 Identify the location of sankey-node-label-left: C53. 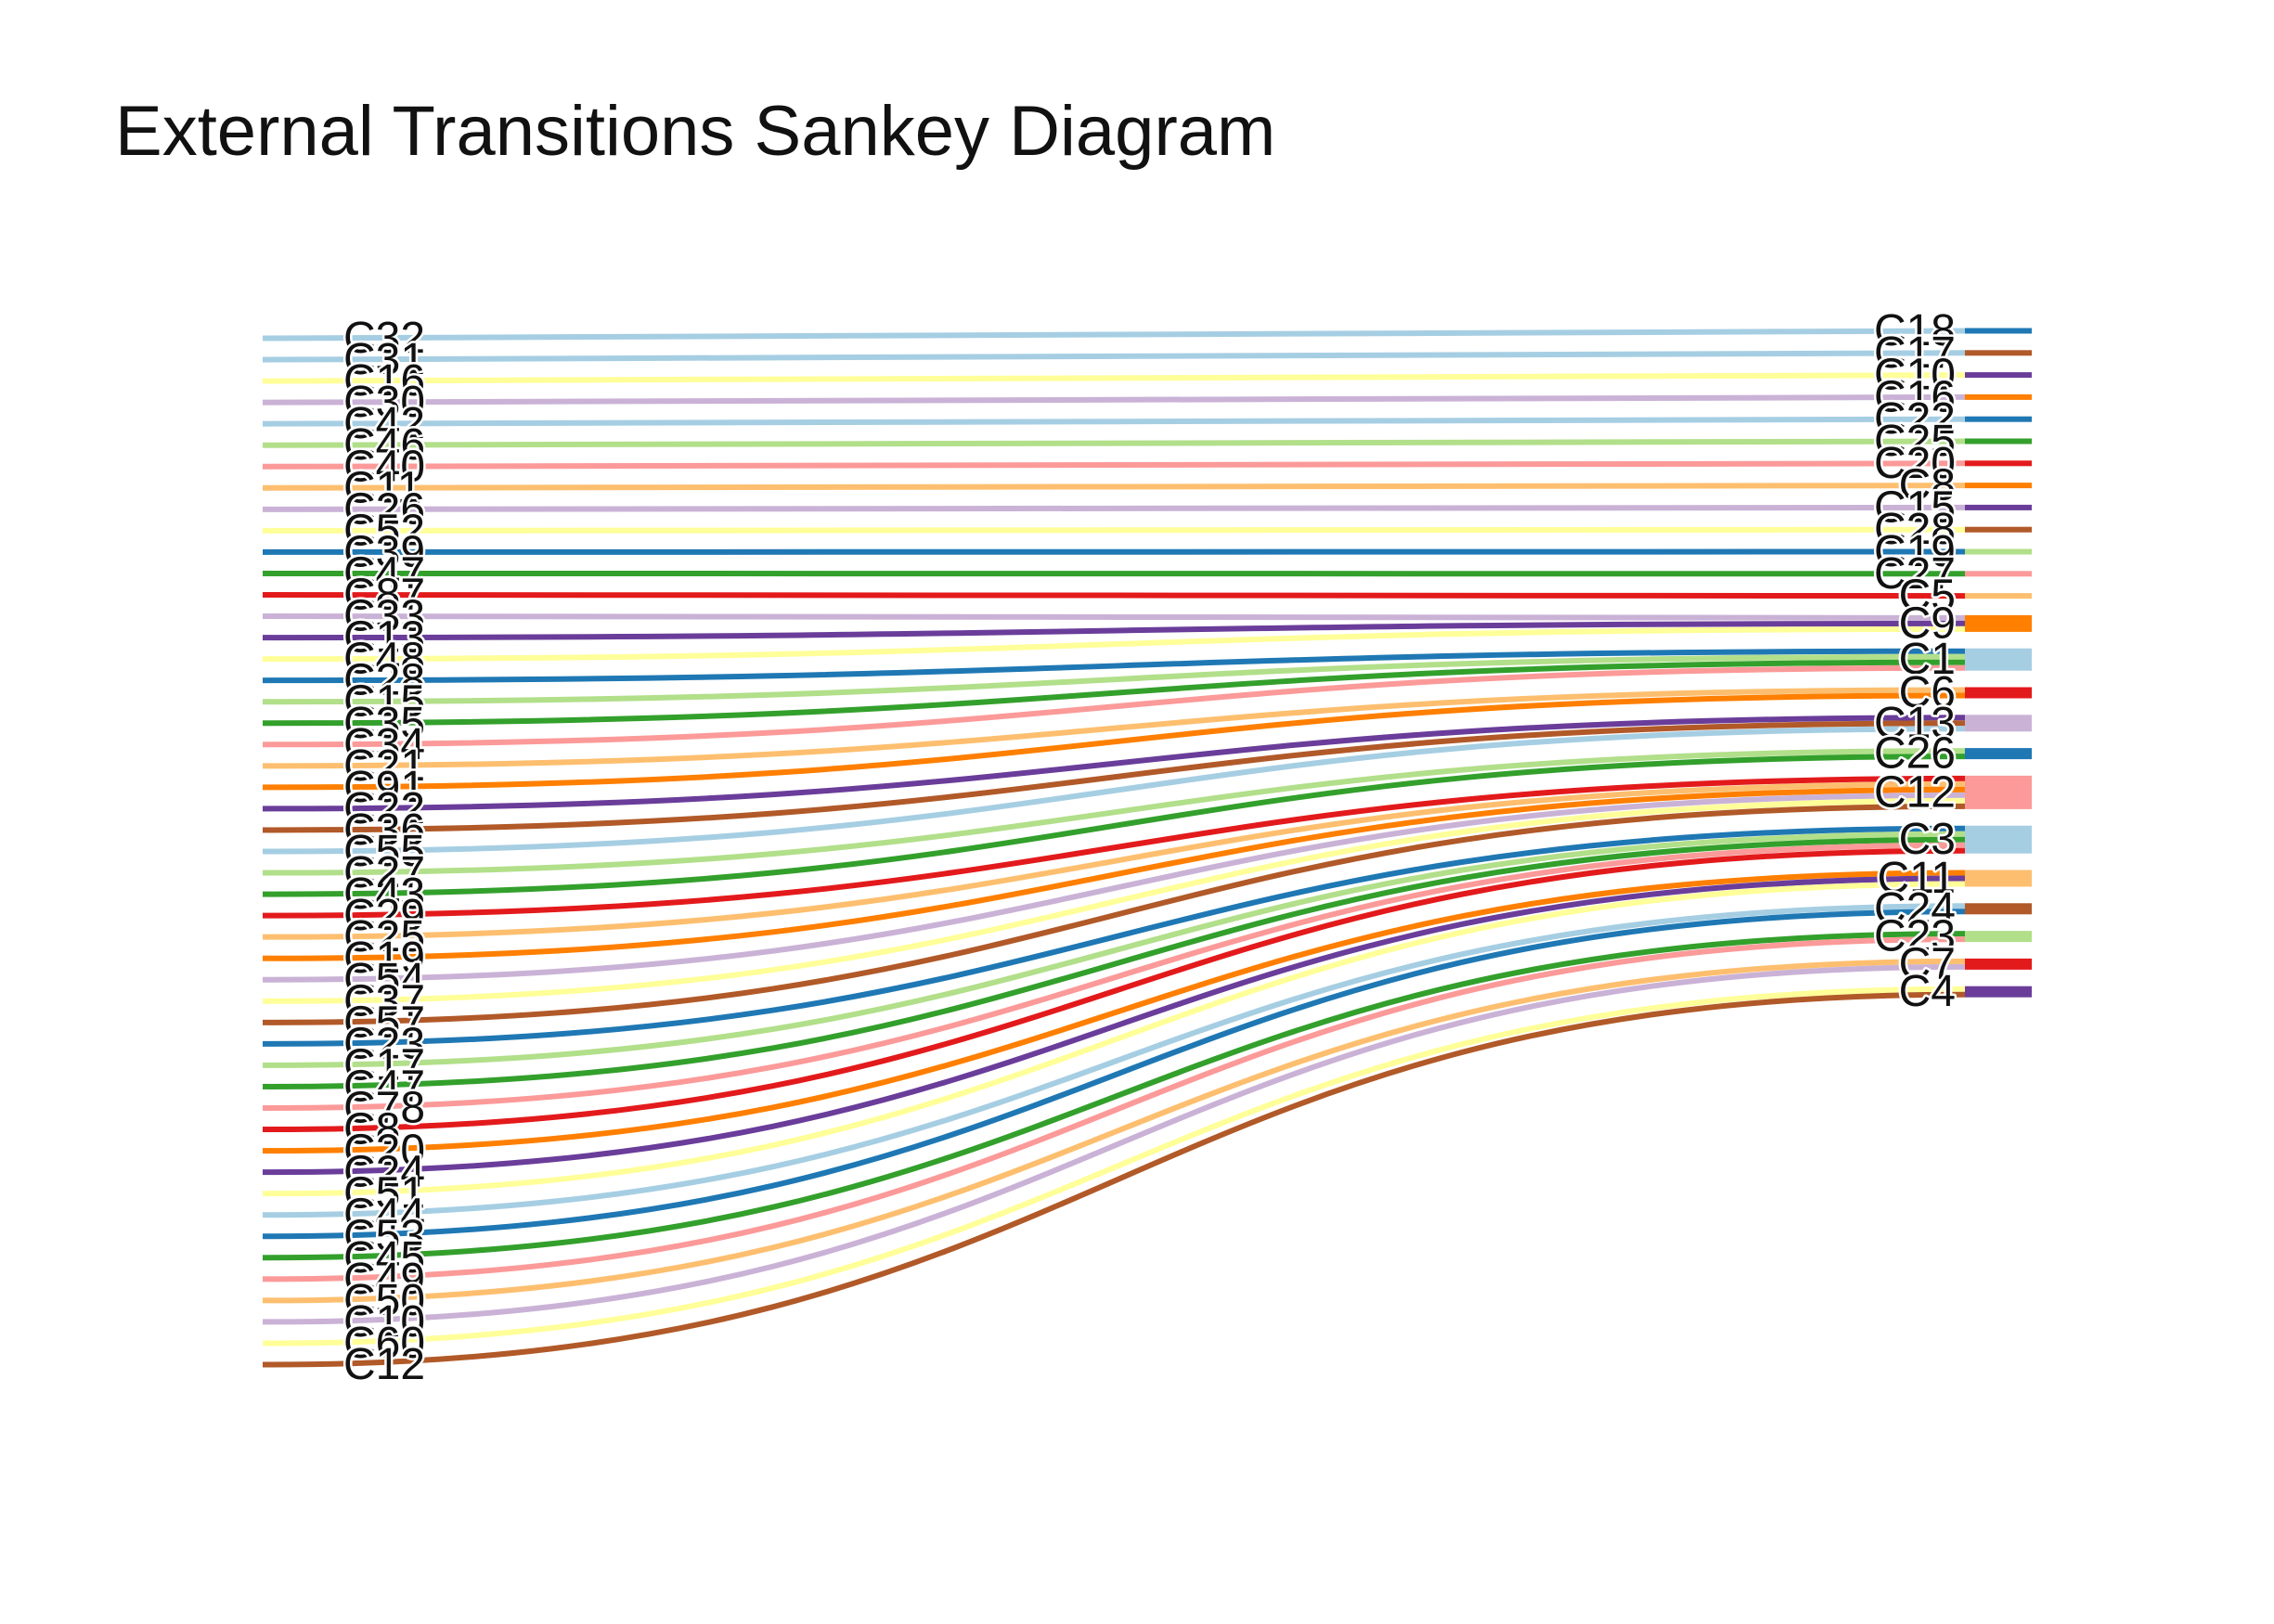
(384, 1237).